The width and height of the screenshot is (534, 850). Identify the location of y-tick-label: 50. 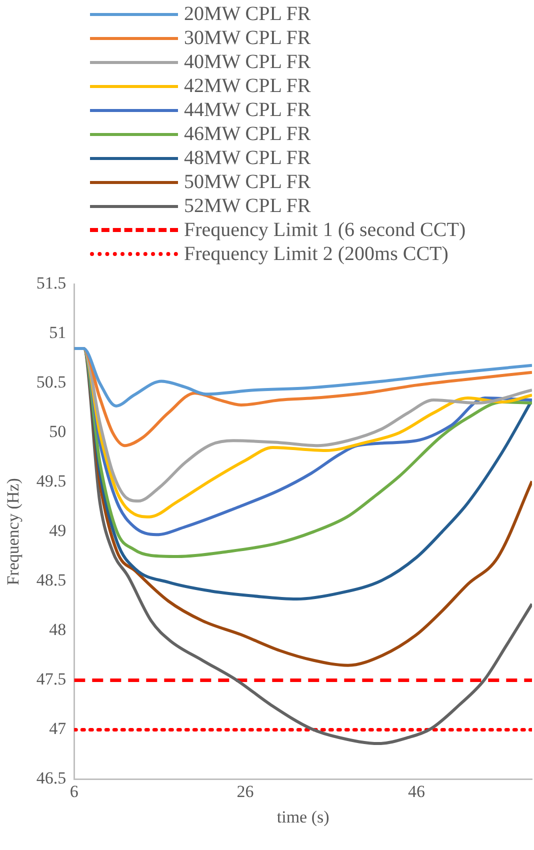
(57, 432).